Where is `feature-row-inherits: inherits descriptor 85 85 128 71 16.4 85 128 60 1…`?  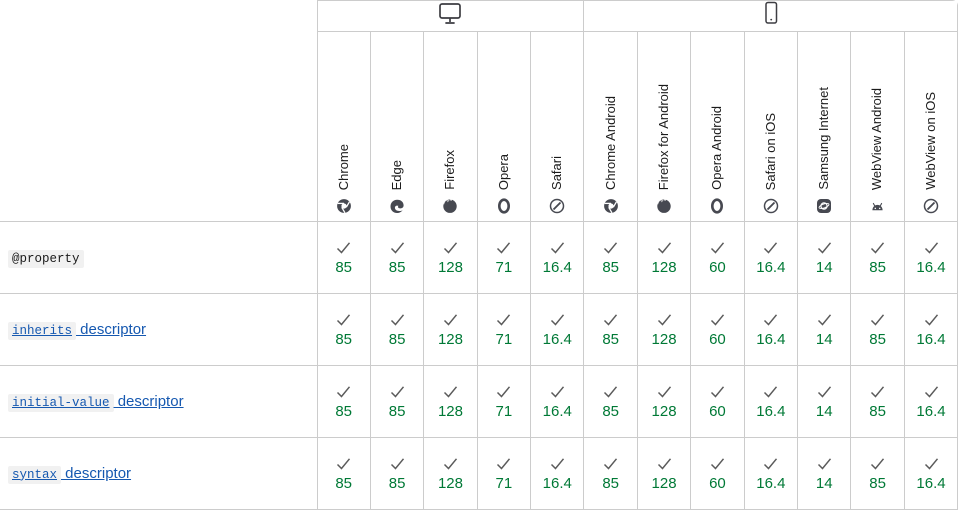 feature-row-inherits: inherits descriptor 85 85 128 71 16.4 85 128 60 1… is located at coordinates (479, 329).